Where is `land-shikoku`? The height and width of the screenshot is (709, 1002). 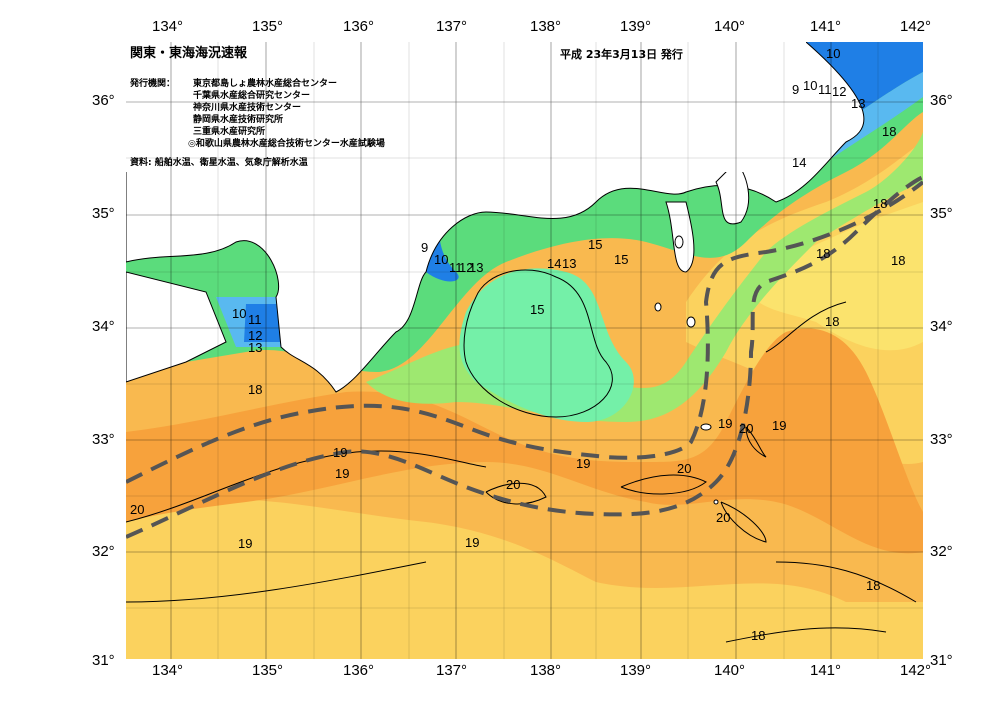 land-shikoku is located at coordinates (176, 327).